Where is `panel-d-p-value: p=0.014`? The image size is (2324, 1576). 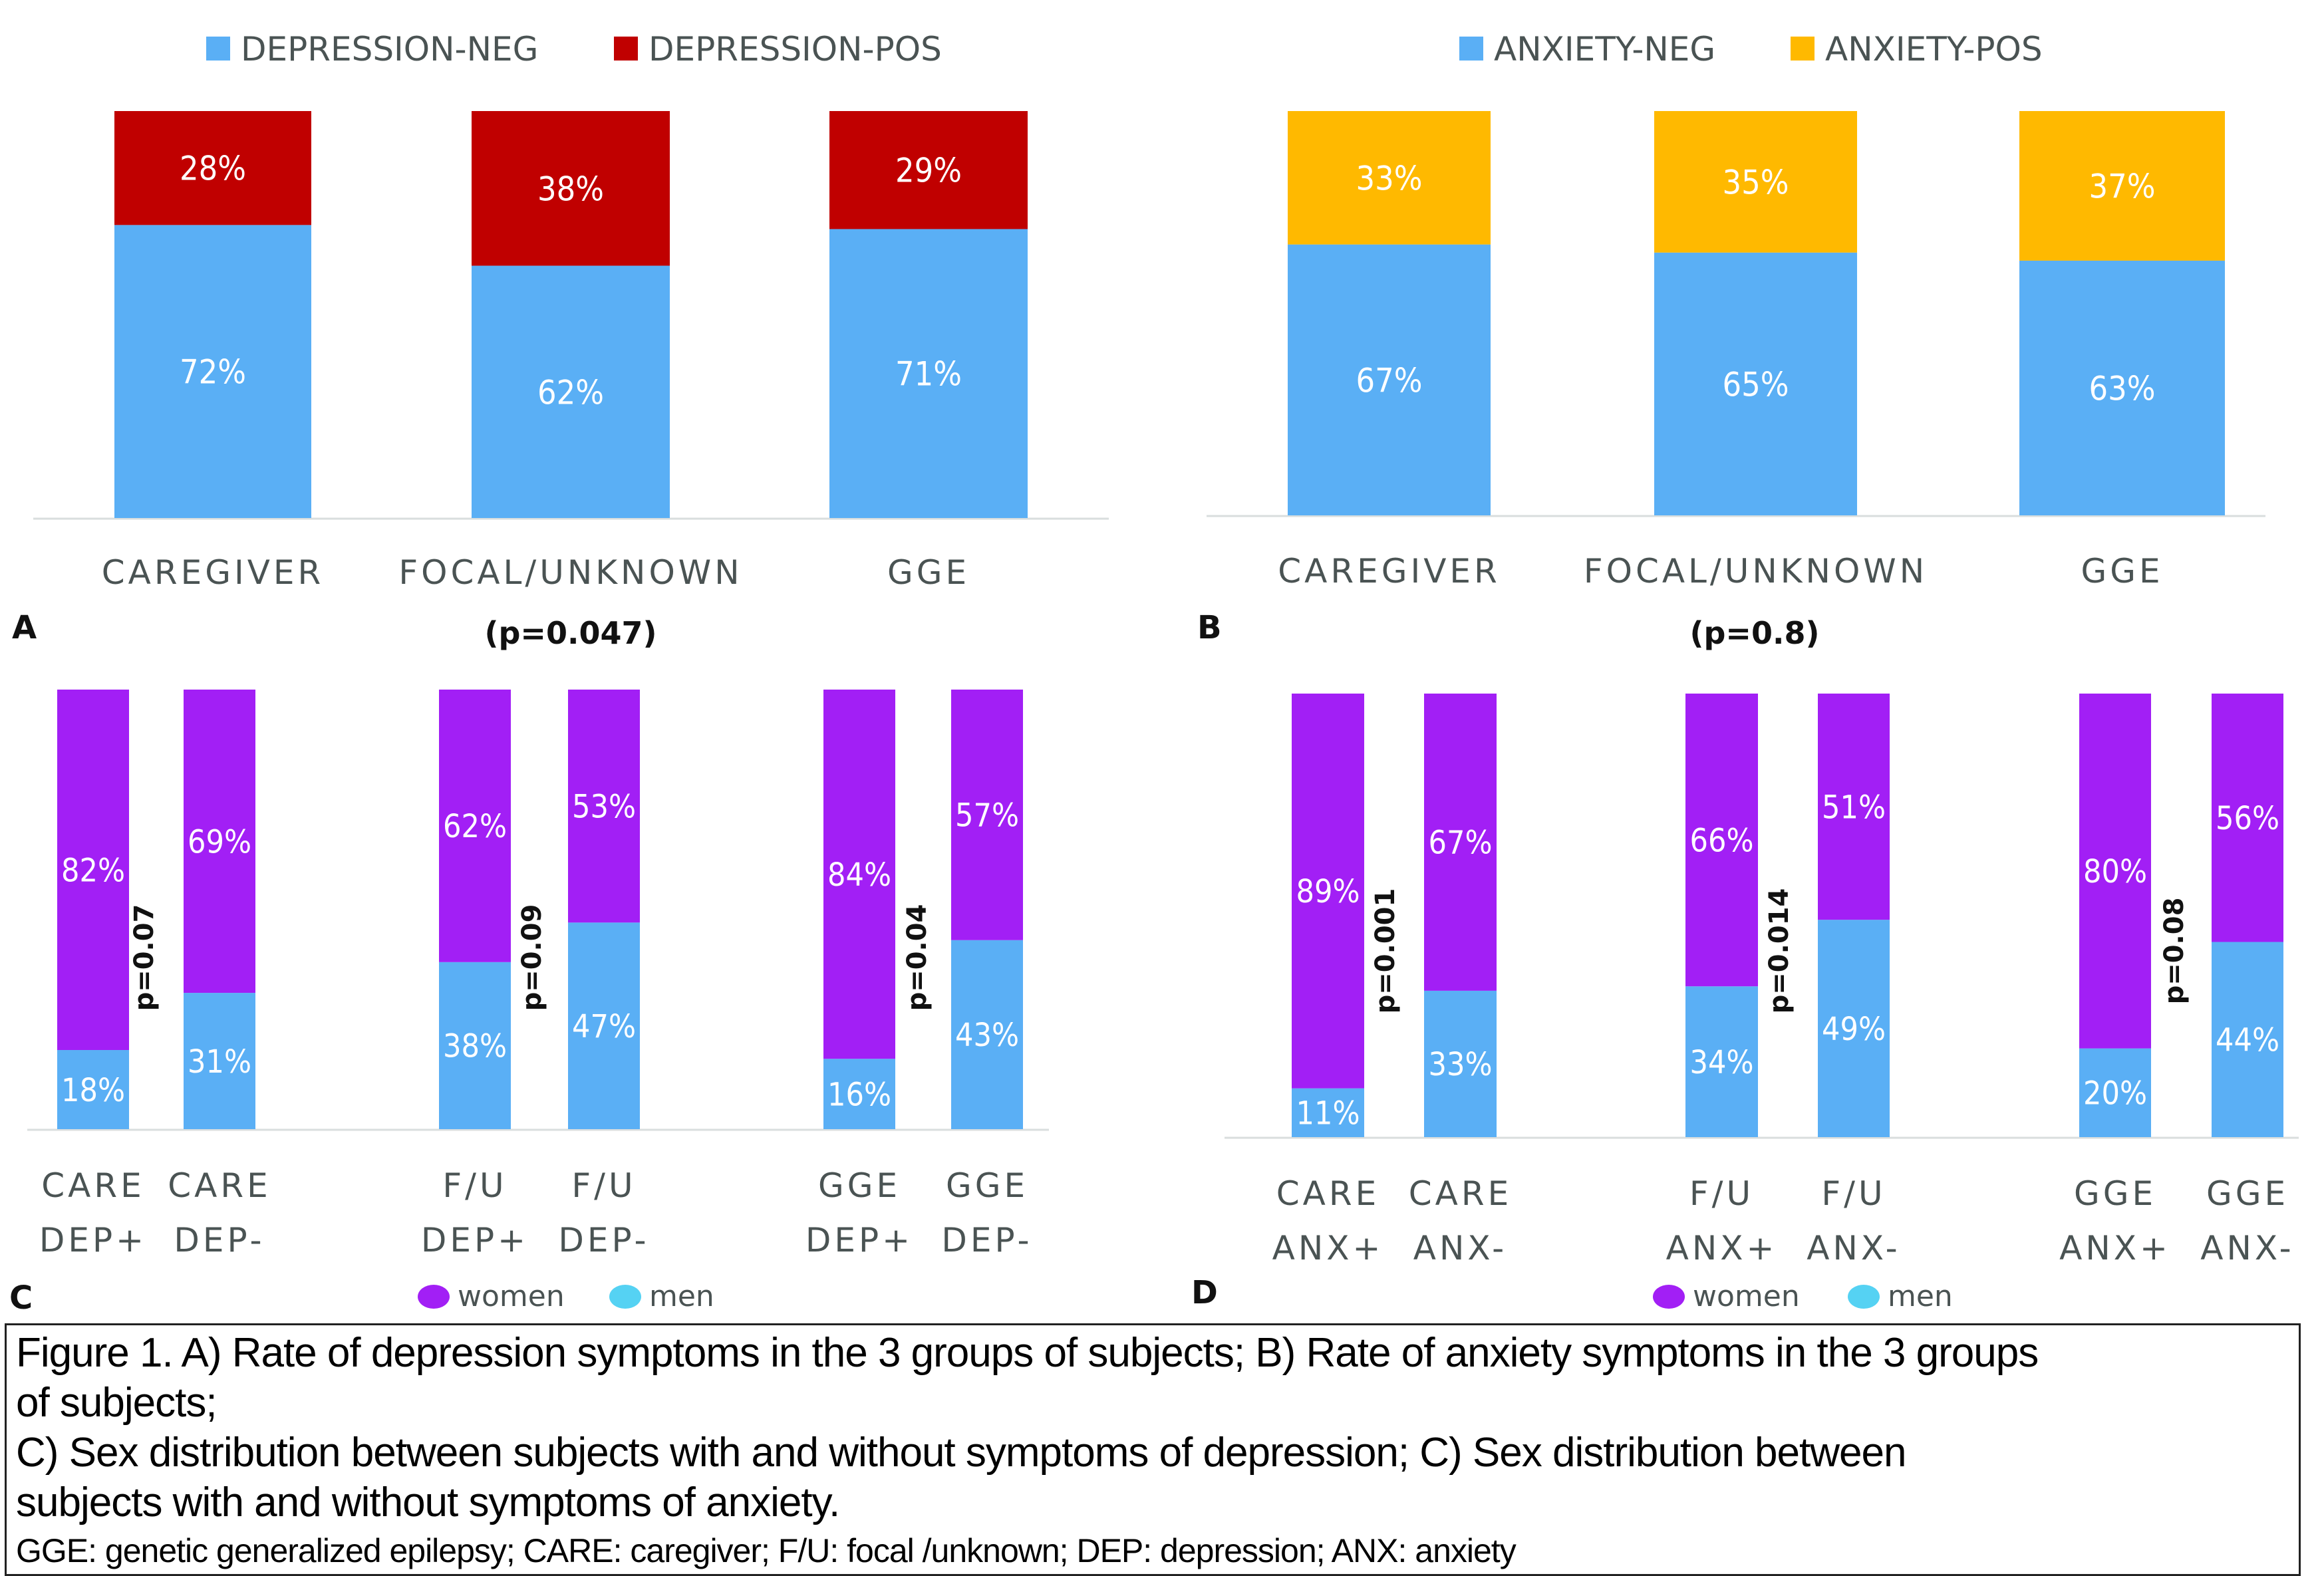
panel-d-p-value: p=0.014 is located at coordinates (1779, 951).